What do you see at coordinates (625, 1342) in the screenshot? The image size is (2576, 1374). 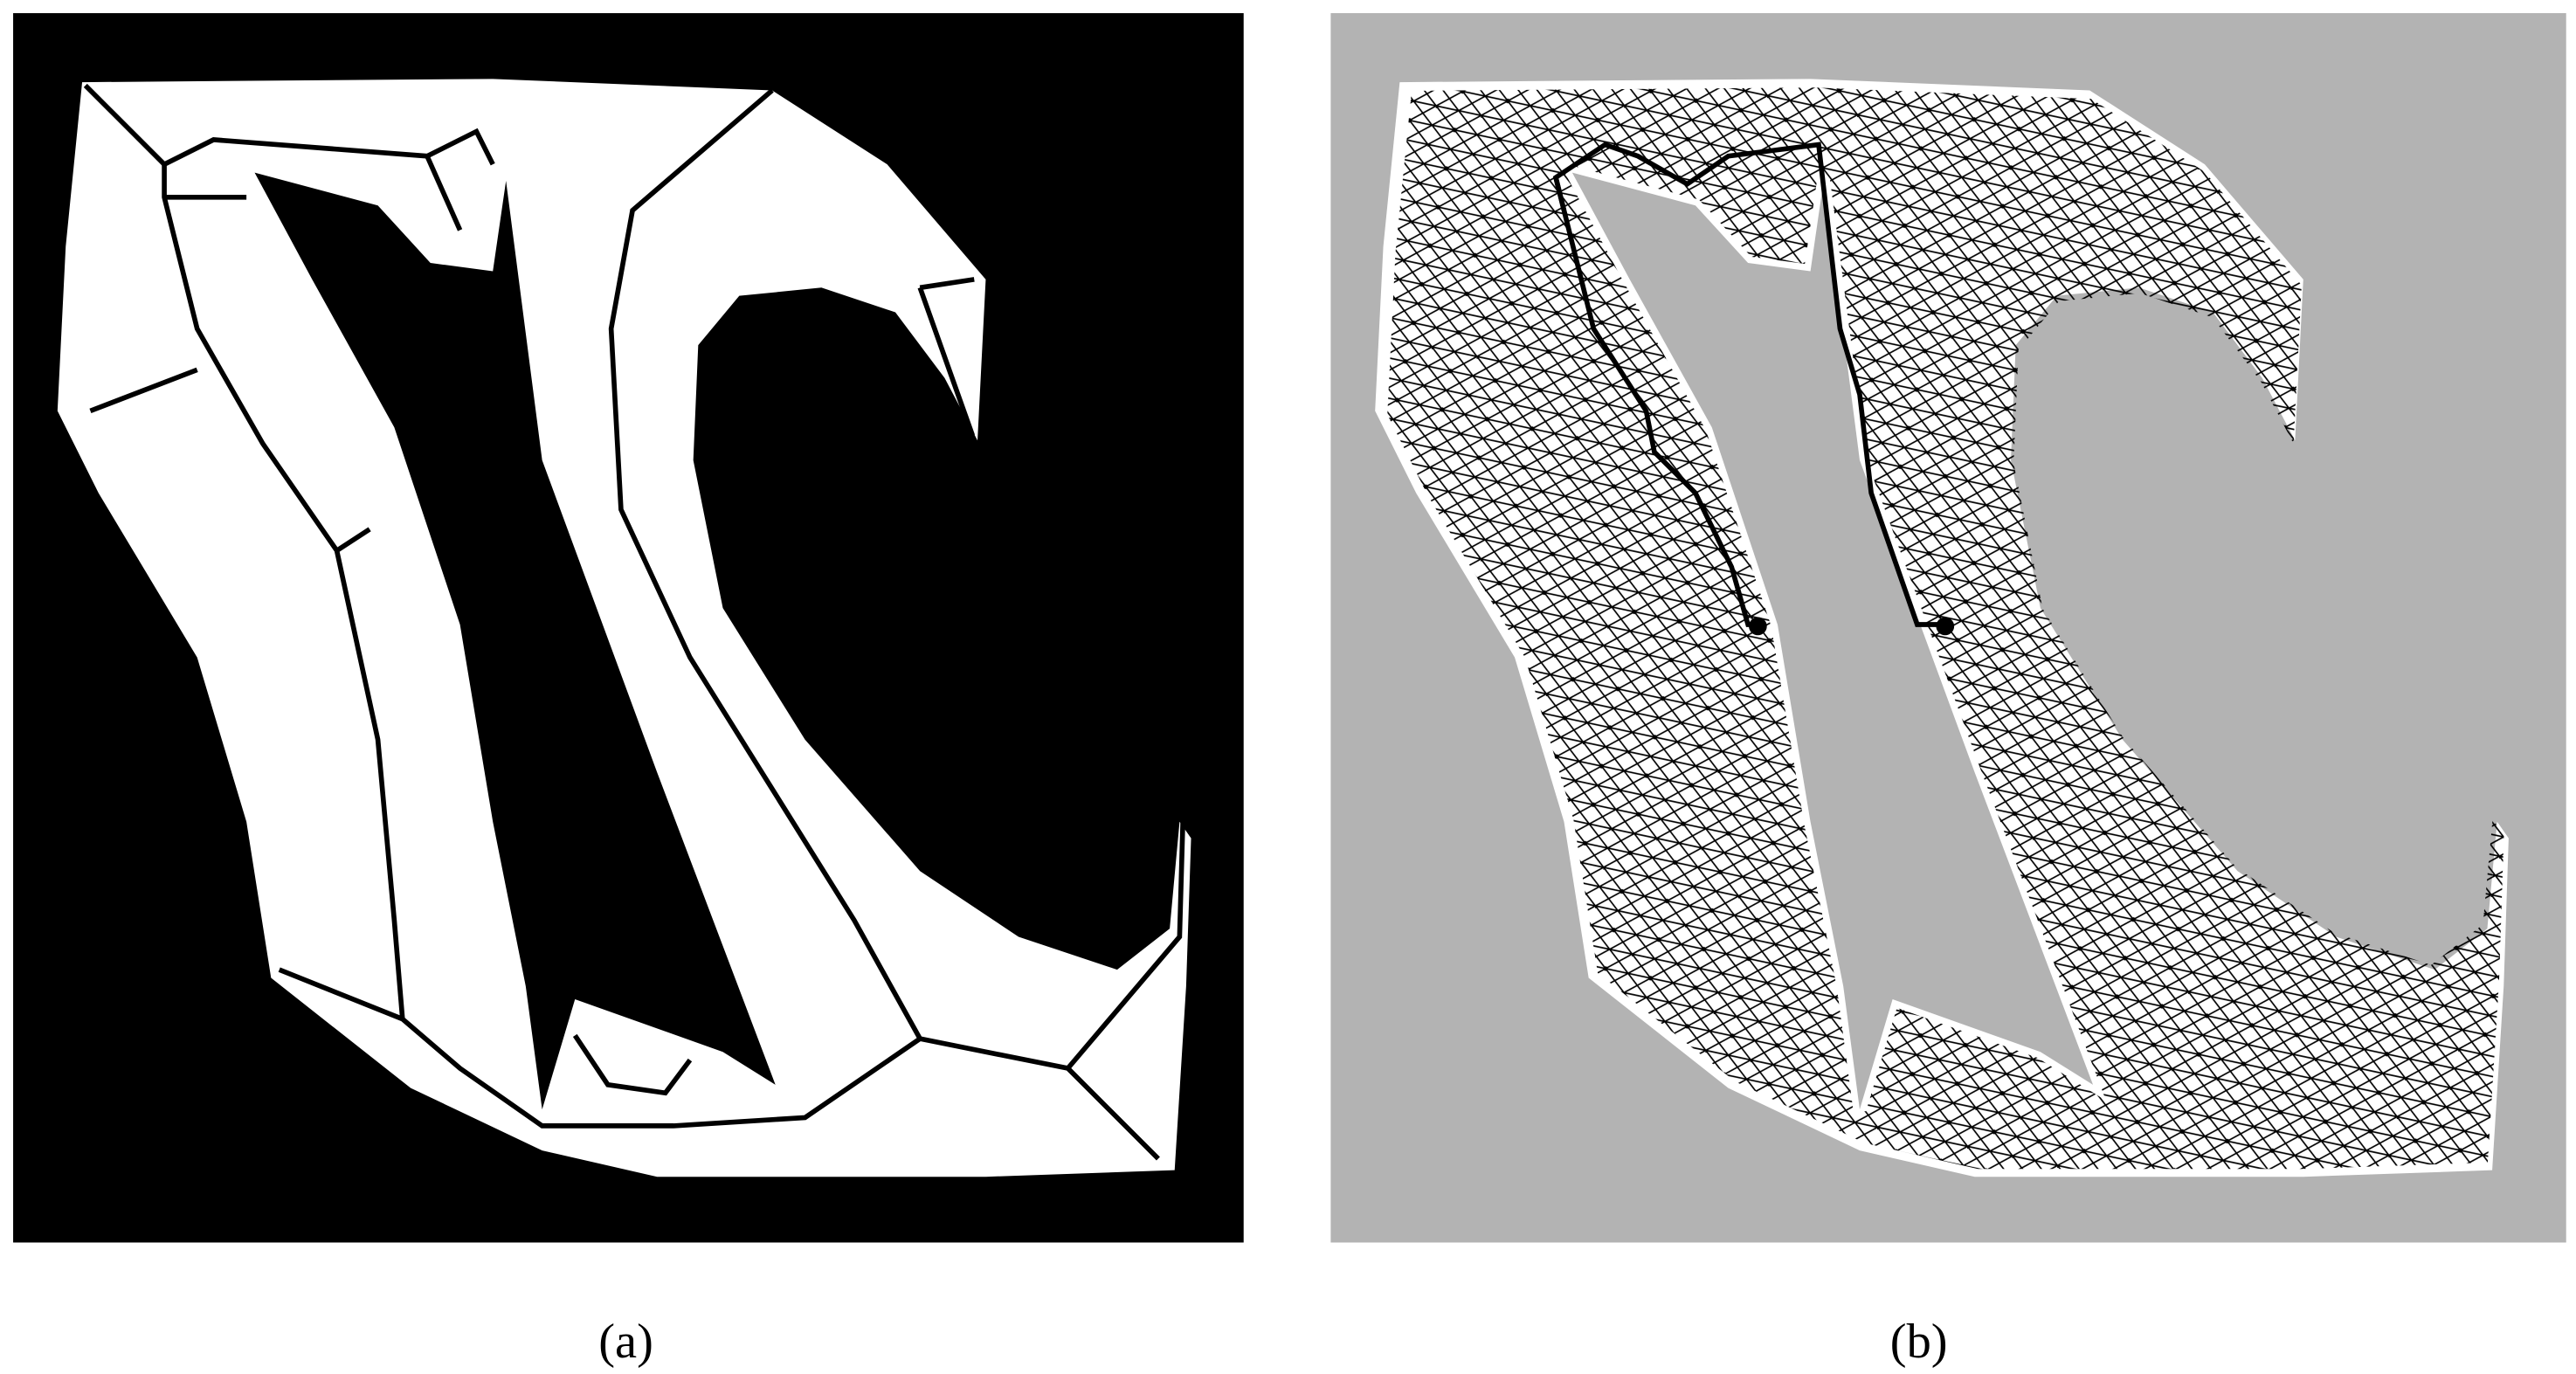 I see `caption: (a)` at bounding box center [625, 1342].